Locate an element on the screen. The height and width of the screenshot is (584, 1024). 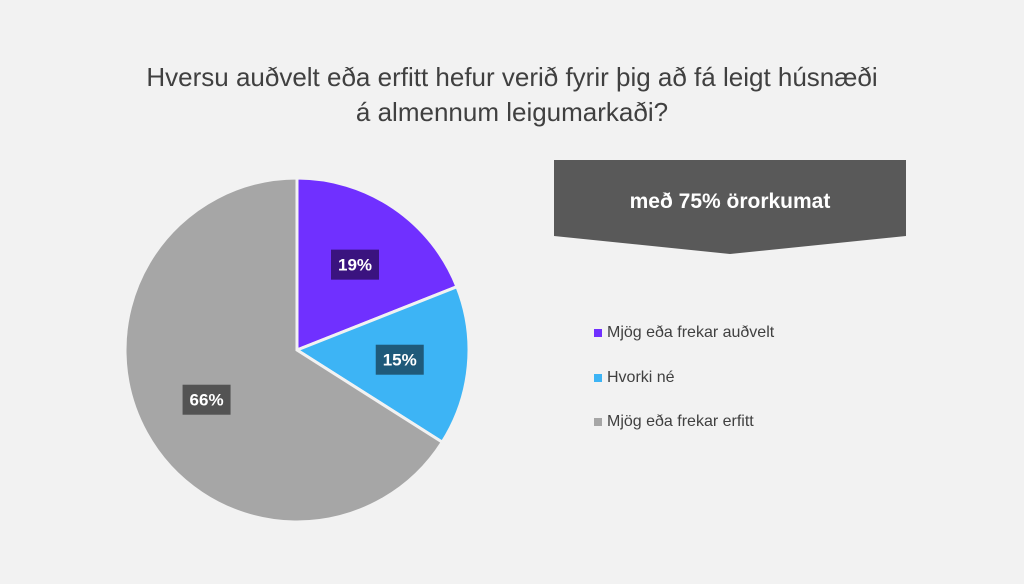
legend-label: Mjög eða frekar auðvelt is located at coordinates (691, 332).